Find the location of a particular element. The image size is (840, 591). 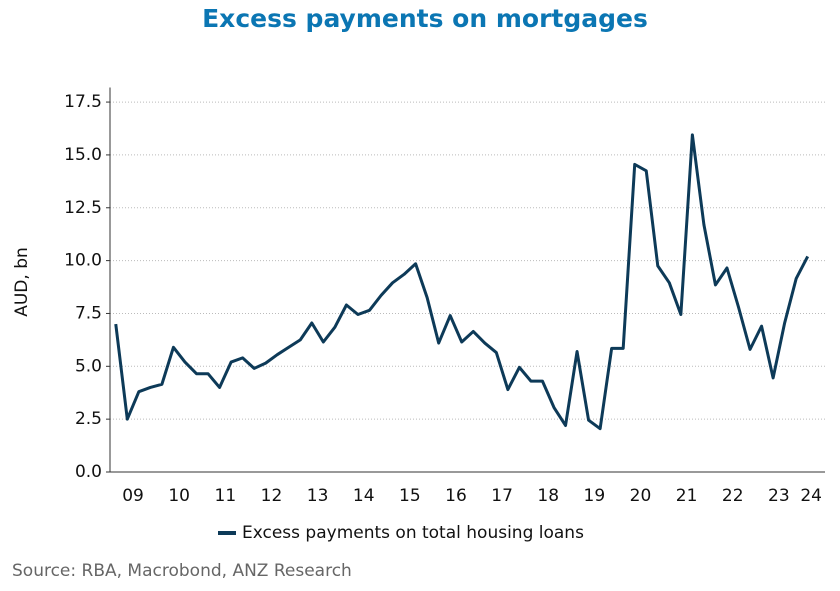

y-tick-label: 10.0 is located at coordinates (83, 261).